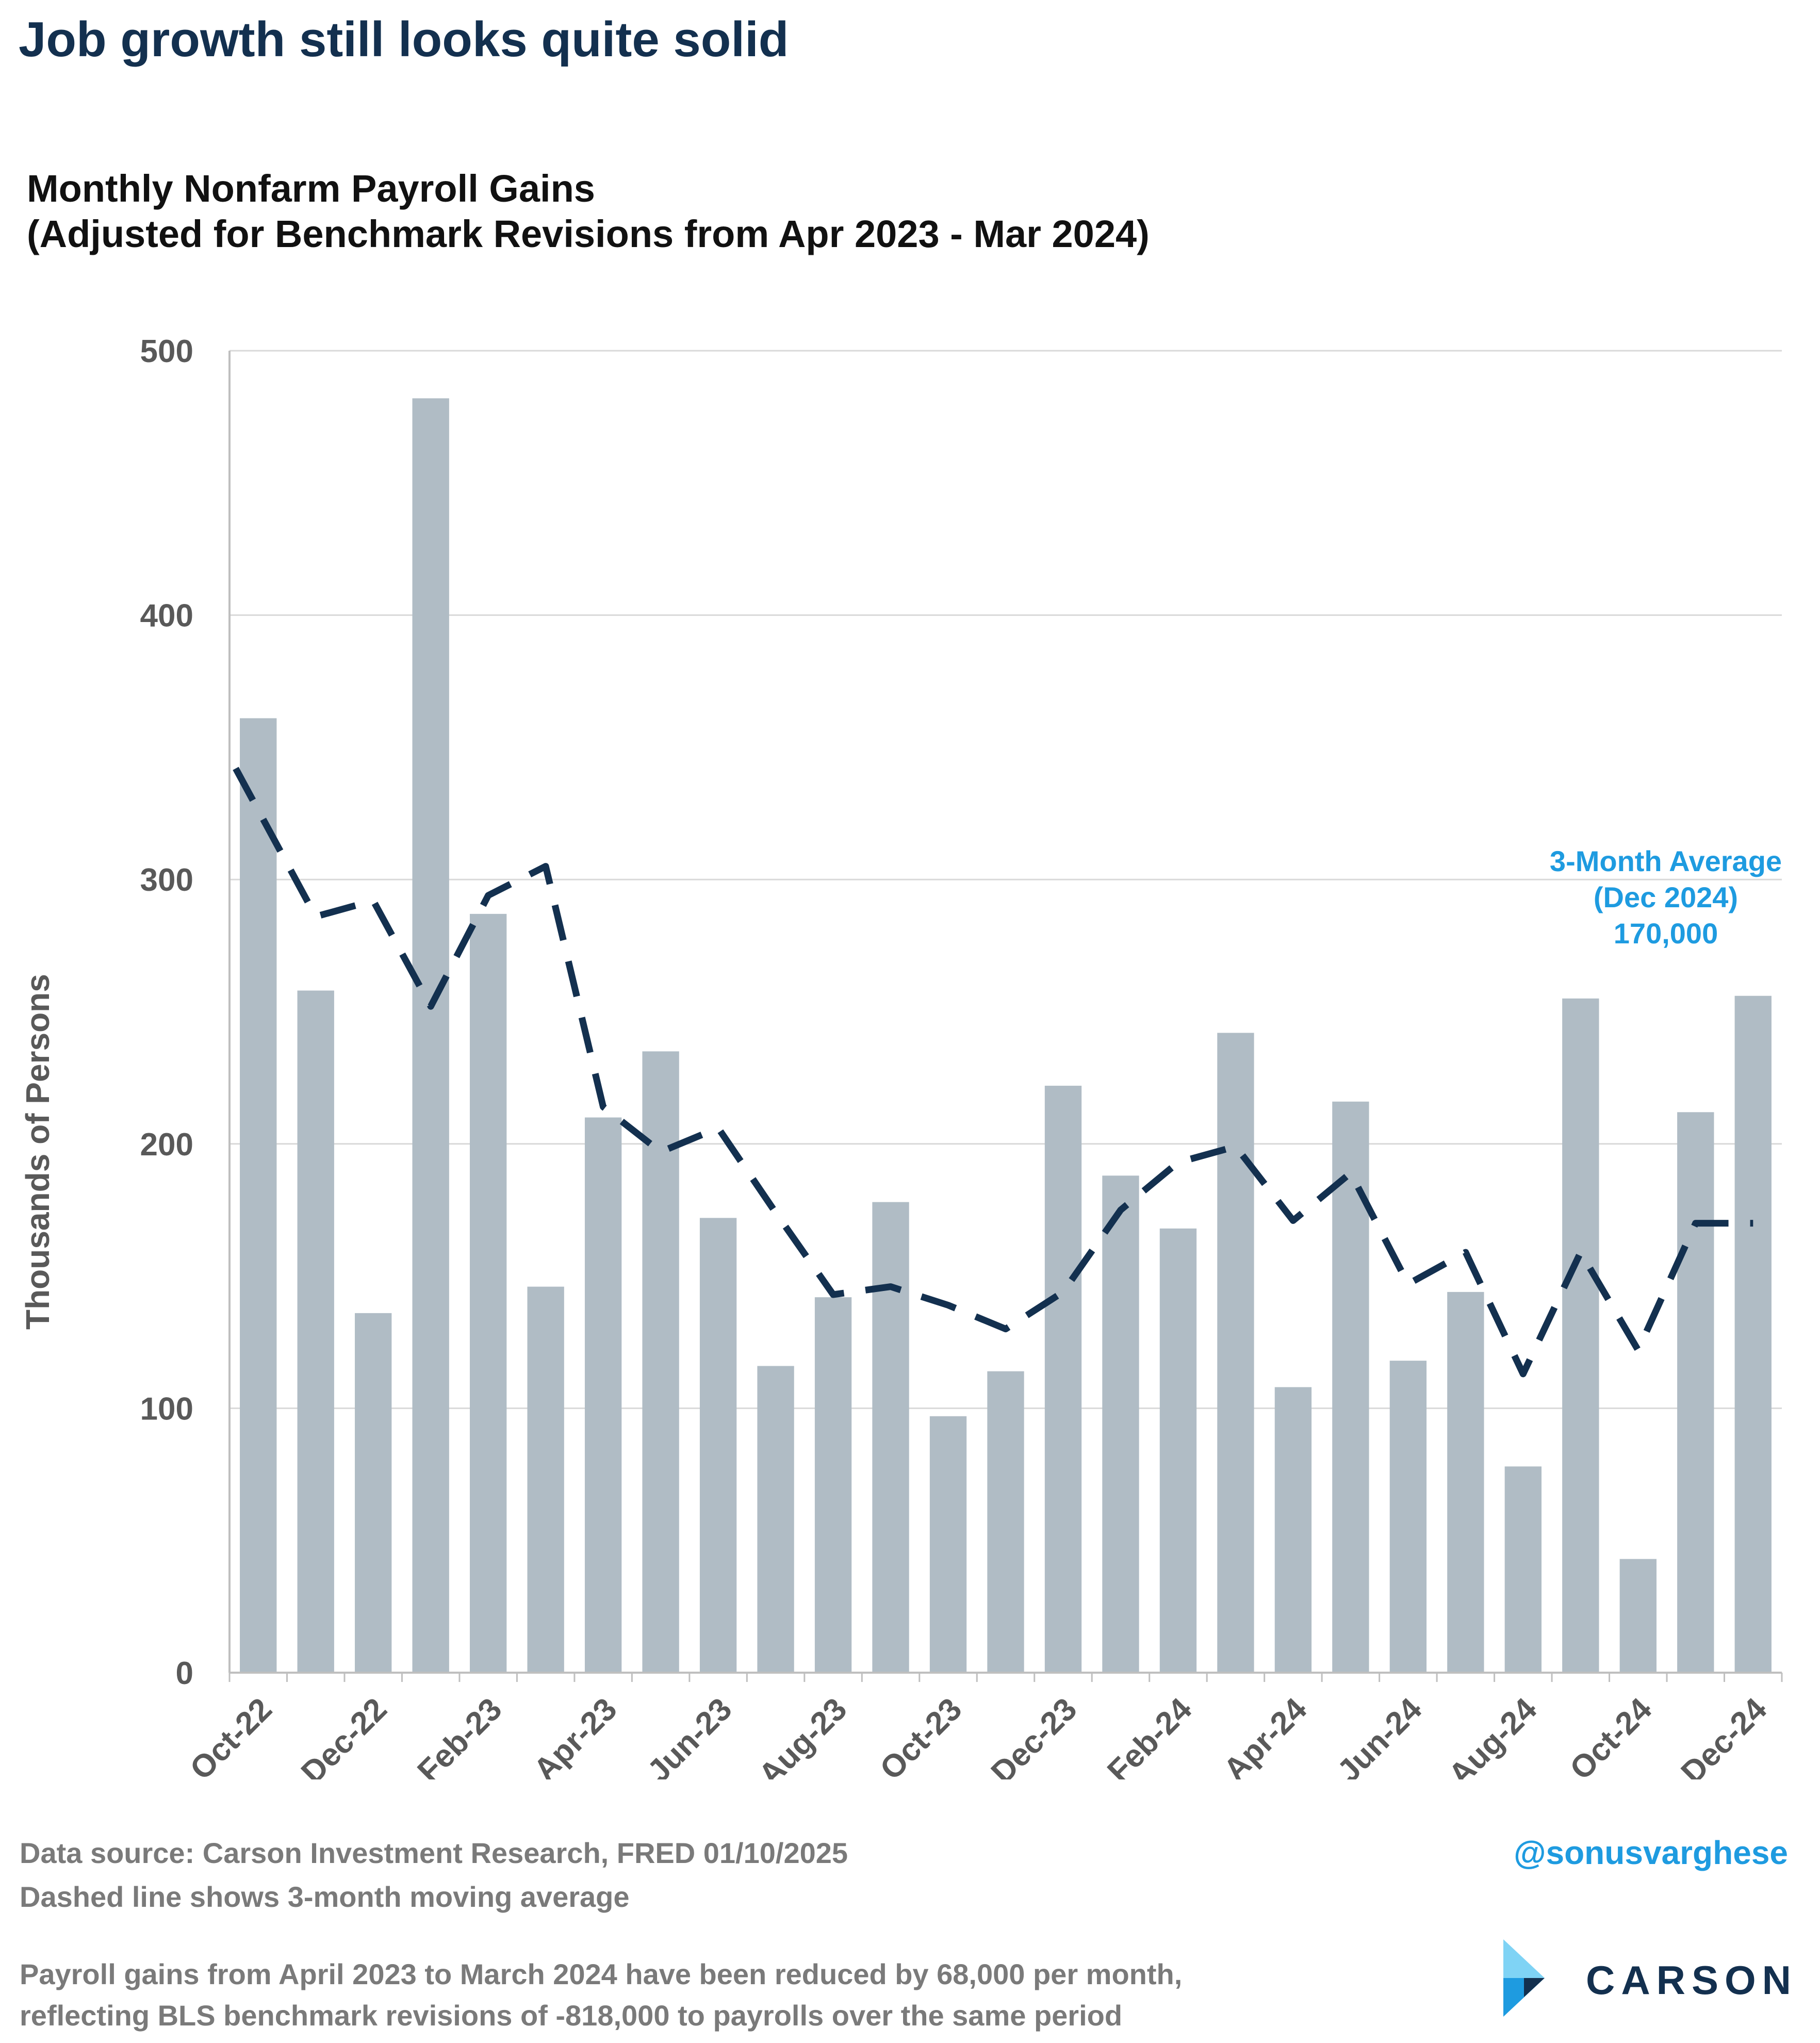 The image size is (1820, 2043). What do you see at coordinates (921, 1735) in the screenshot?
I see `x-tick-label: Oct-23` at bounding box center [921, 1735].